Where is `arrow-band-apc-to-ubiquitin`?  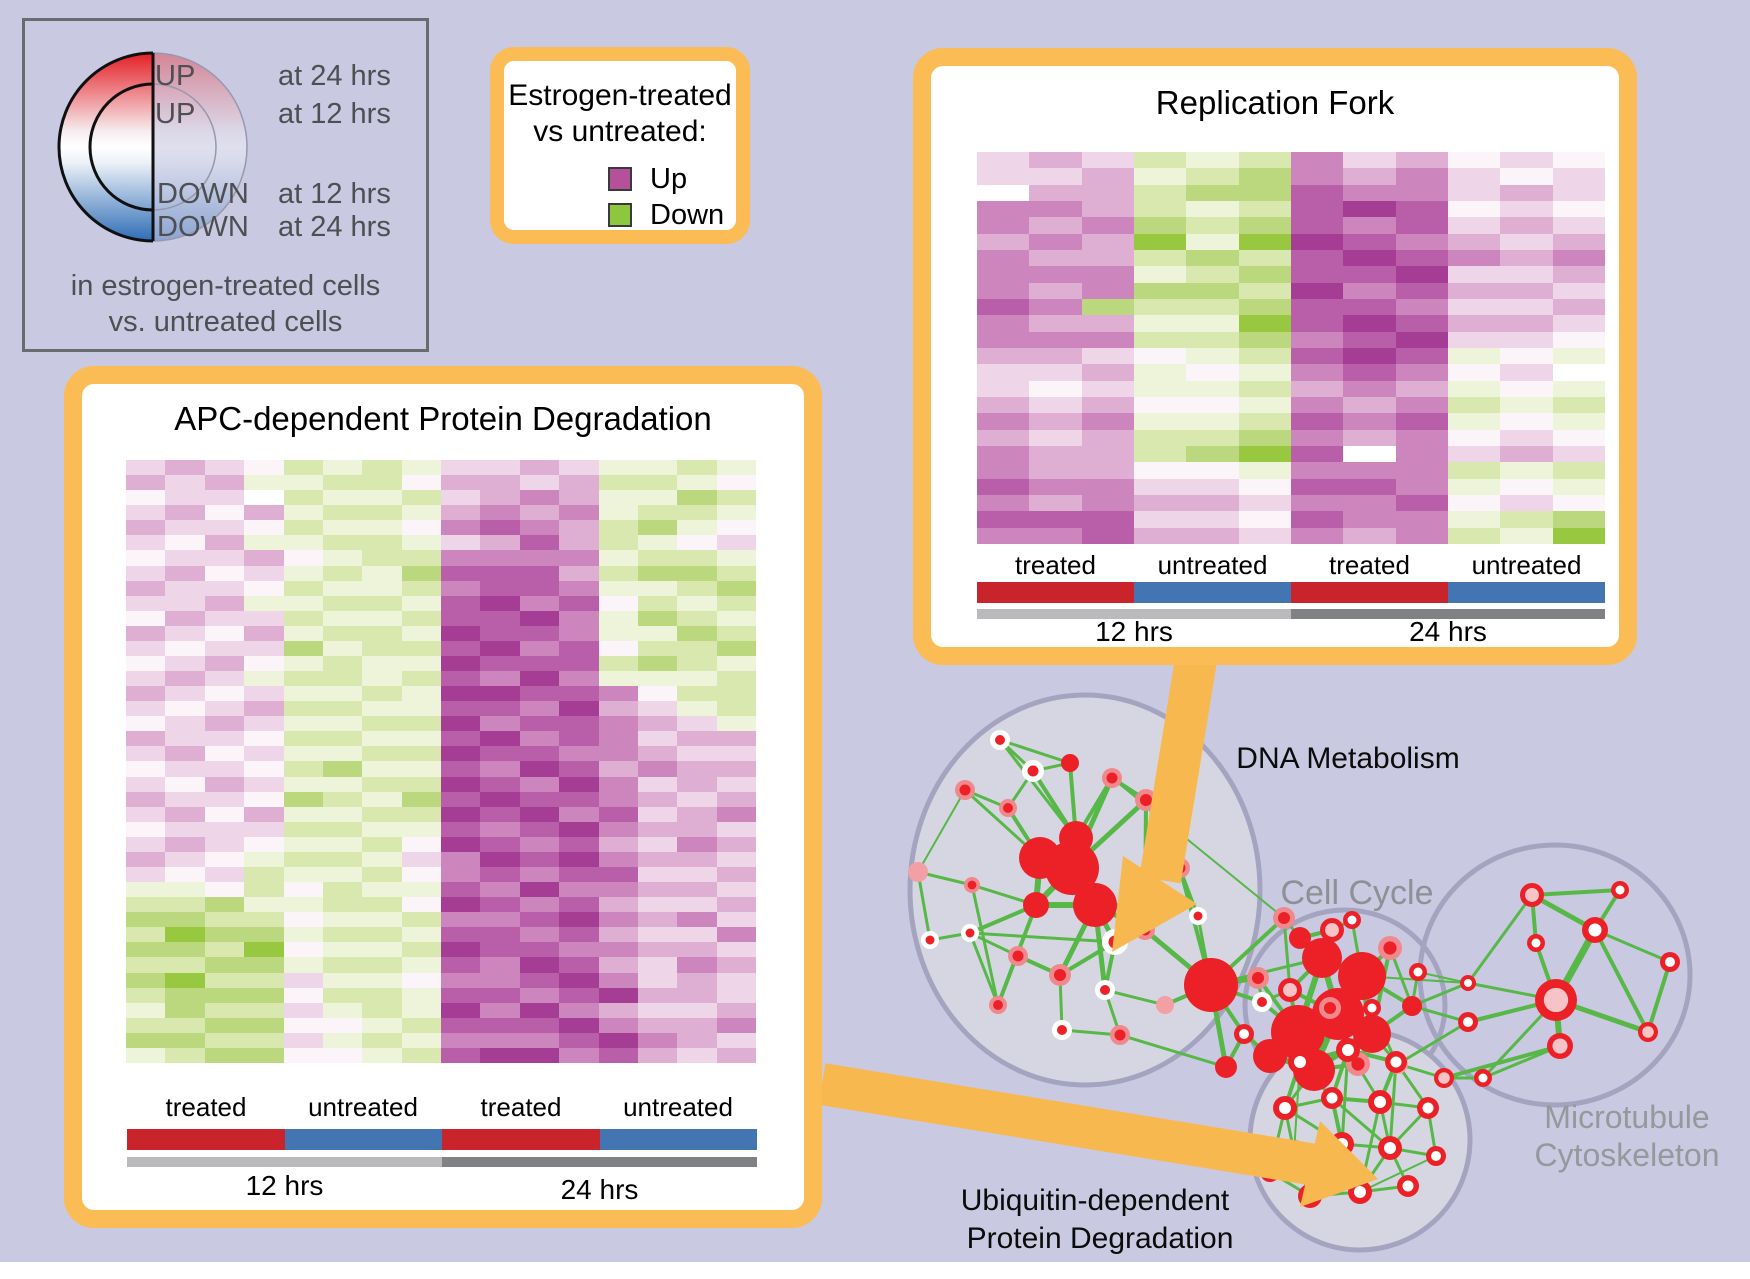 arrow-band-apc-to-ubiquitin is located at coordinates (1069, 1124).